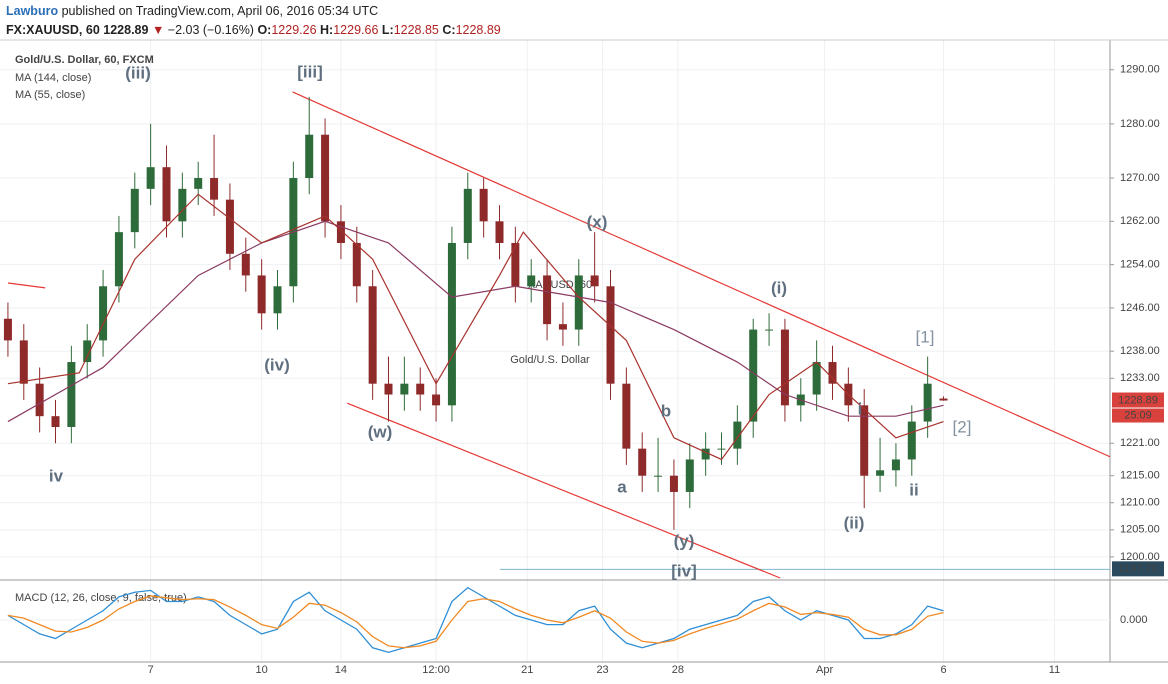 The height and width of the screenshot is (684, 1168). Describe the element at coordinates (50, 95) in the screenshot. I see `legend-entry: MA (55, close)` at that location.